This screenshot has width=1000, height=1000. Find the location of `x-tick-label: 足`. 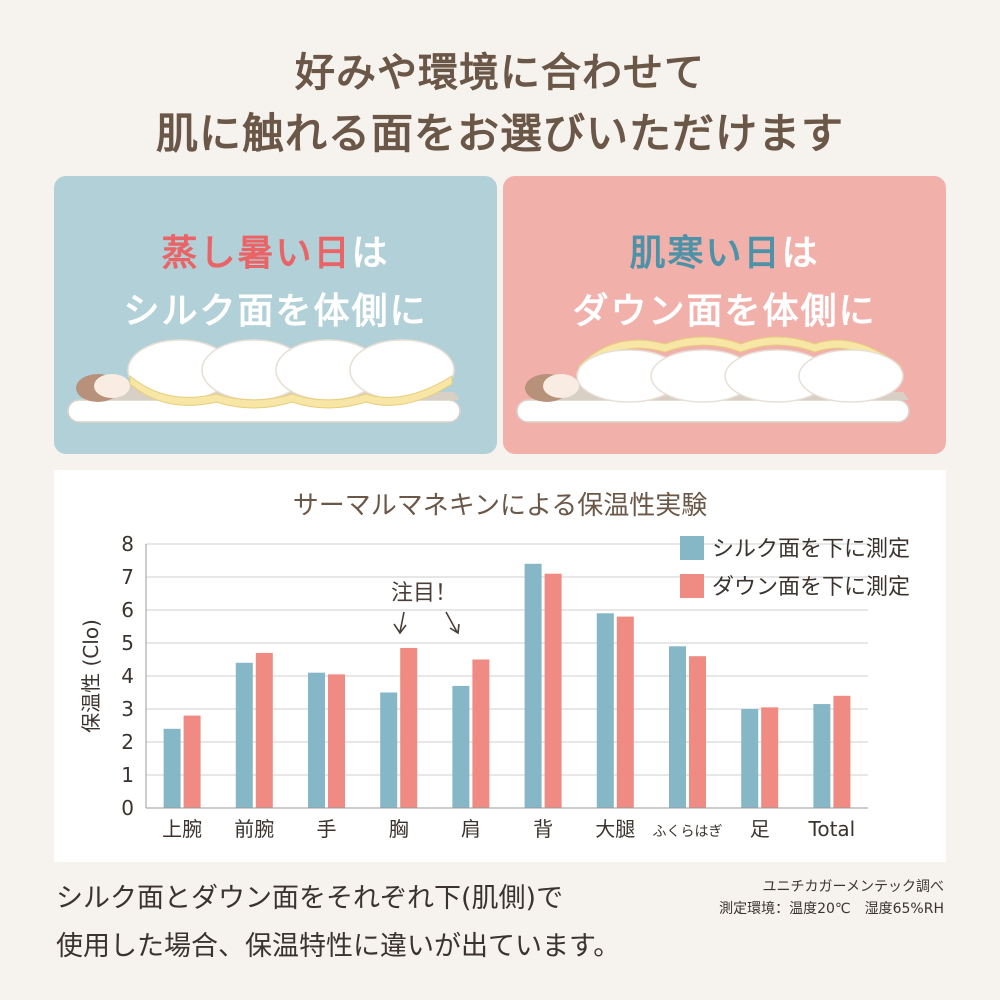

x-tick-label: 足 is located at coordinates (760, 829).